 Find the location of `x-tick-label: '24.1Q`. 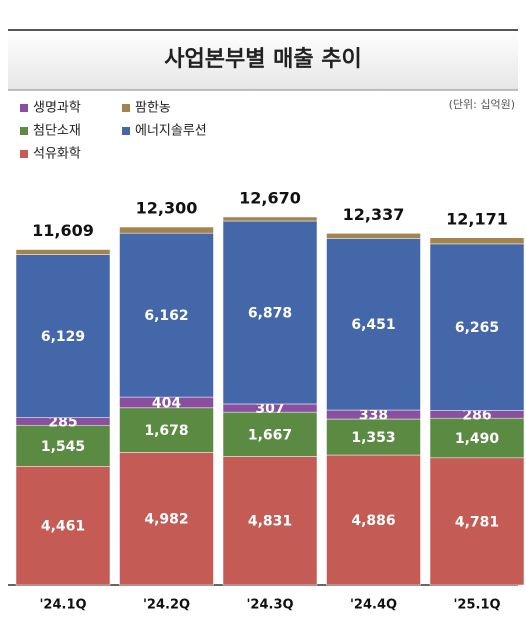

x-tick-label: '24.1Q is located at coordinates (62, 605).